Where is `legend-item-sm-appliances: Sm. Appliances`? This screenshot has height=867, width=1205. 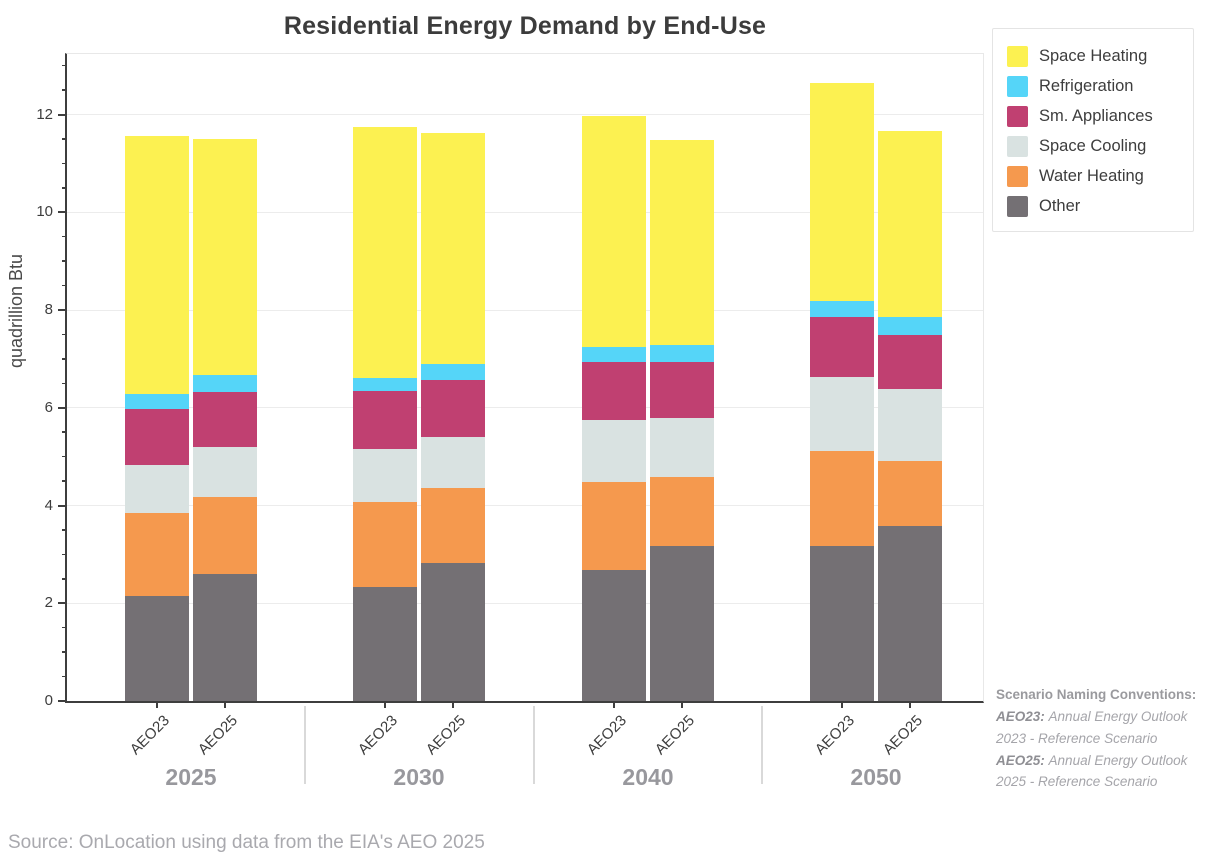
legend-item-sm-appliances: Sm. Appliances is located at coordinates (1094, 116).